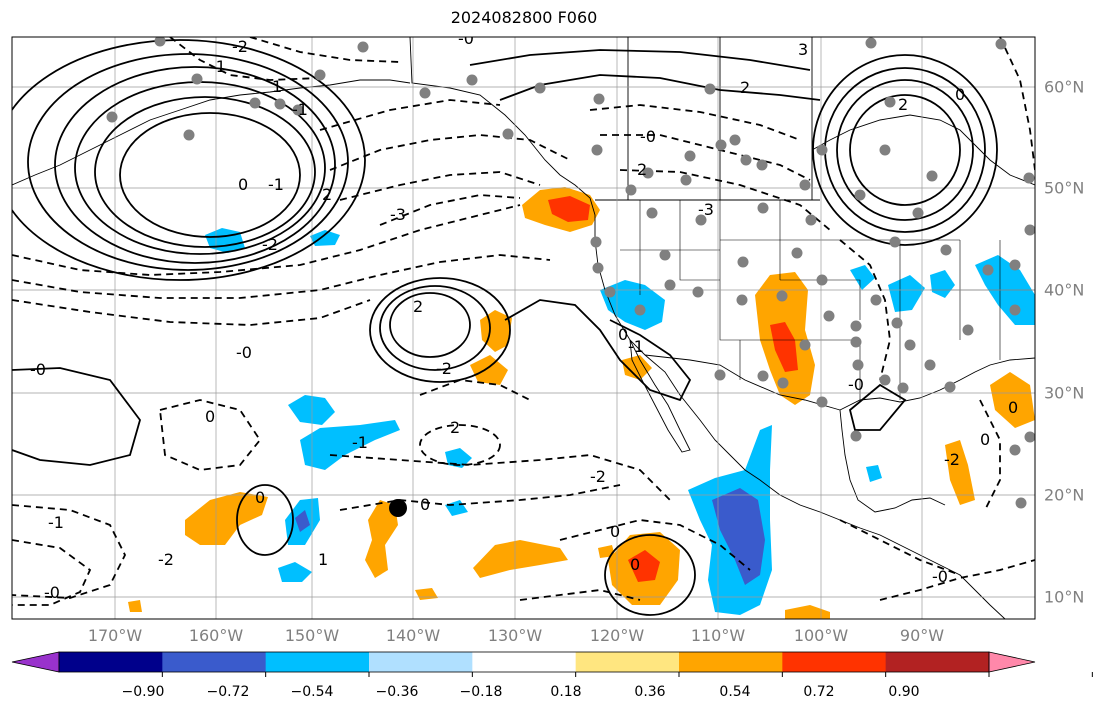  What do you see at coordinates (819, 692) in the screenshot?
I see `colorbar-tick-label: 0.72` at bounding box center [819, 692].